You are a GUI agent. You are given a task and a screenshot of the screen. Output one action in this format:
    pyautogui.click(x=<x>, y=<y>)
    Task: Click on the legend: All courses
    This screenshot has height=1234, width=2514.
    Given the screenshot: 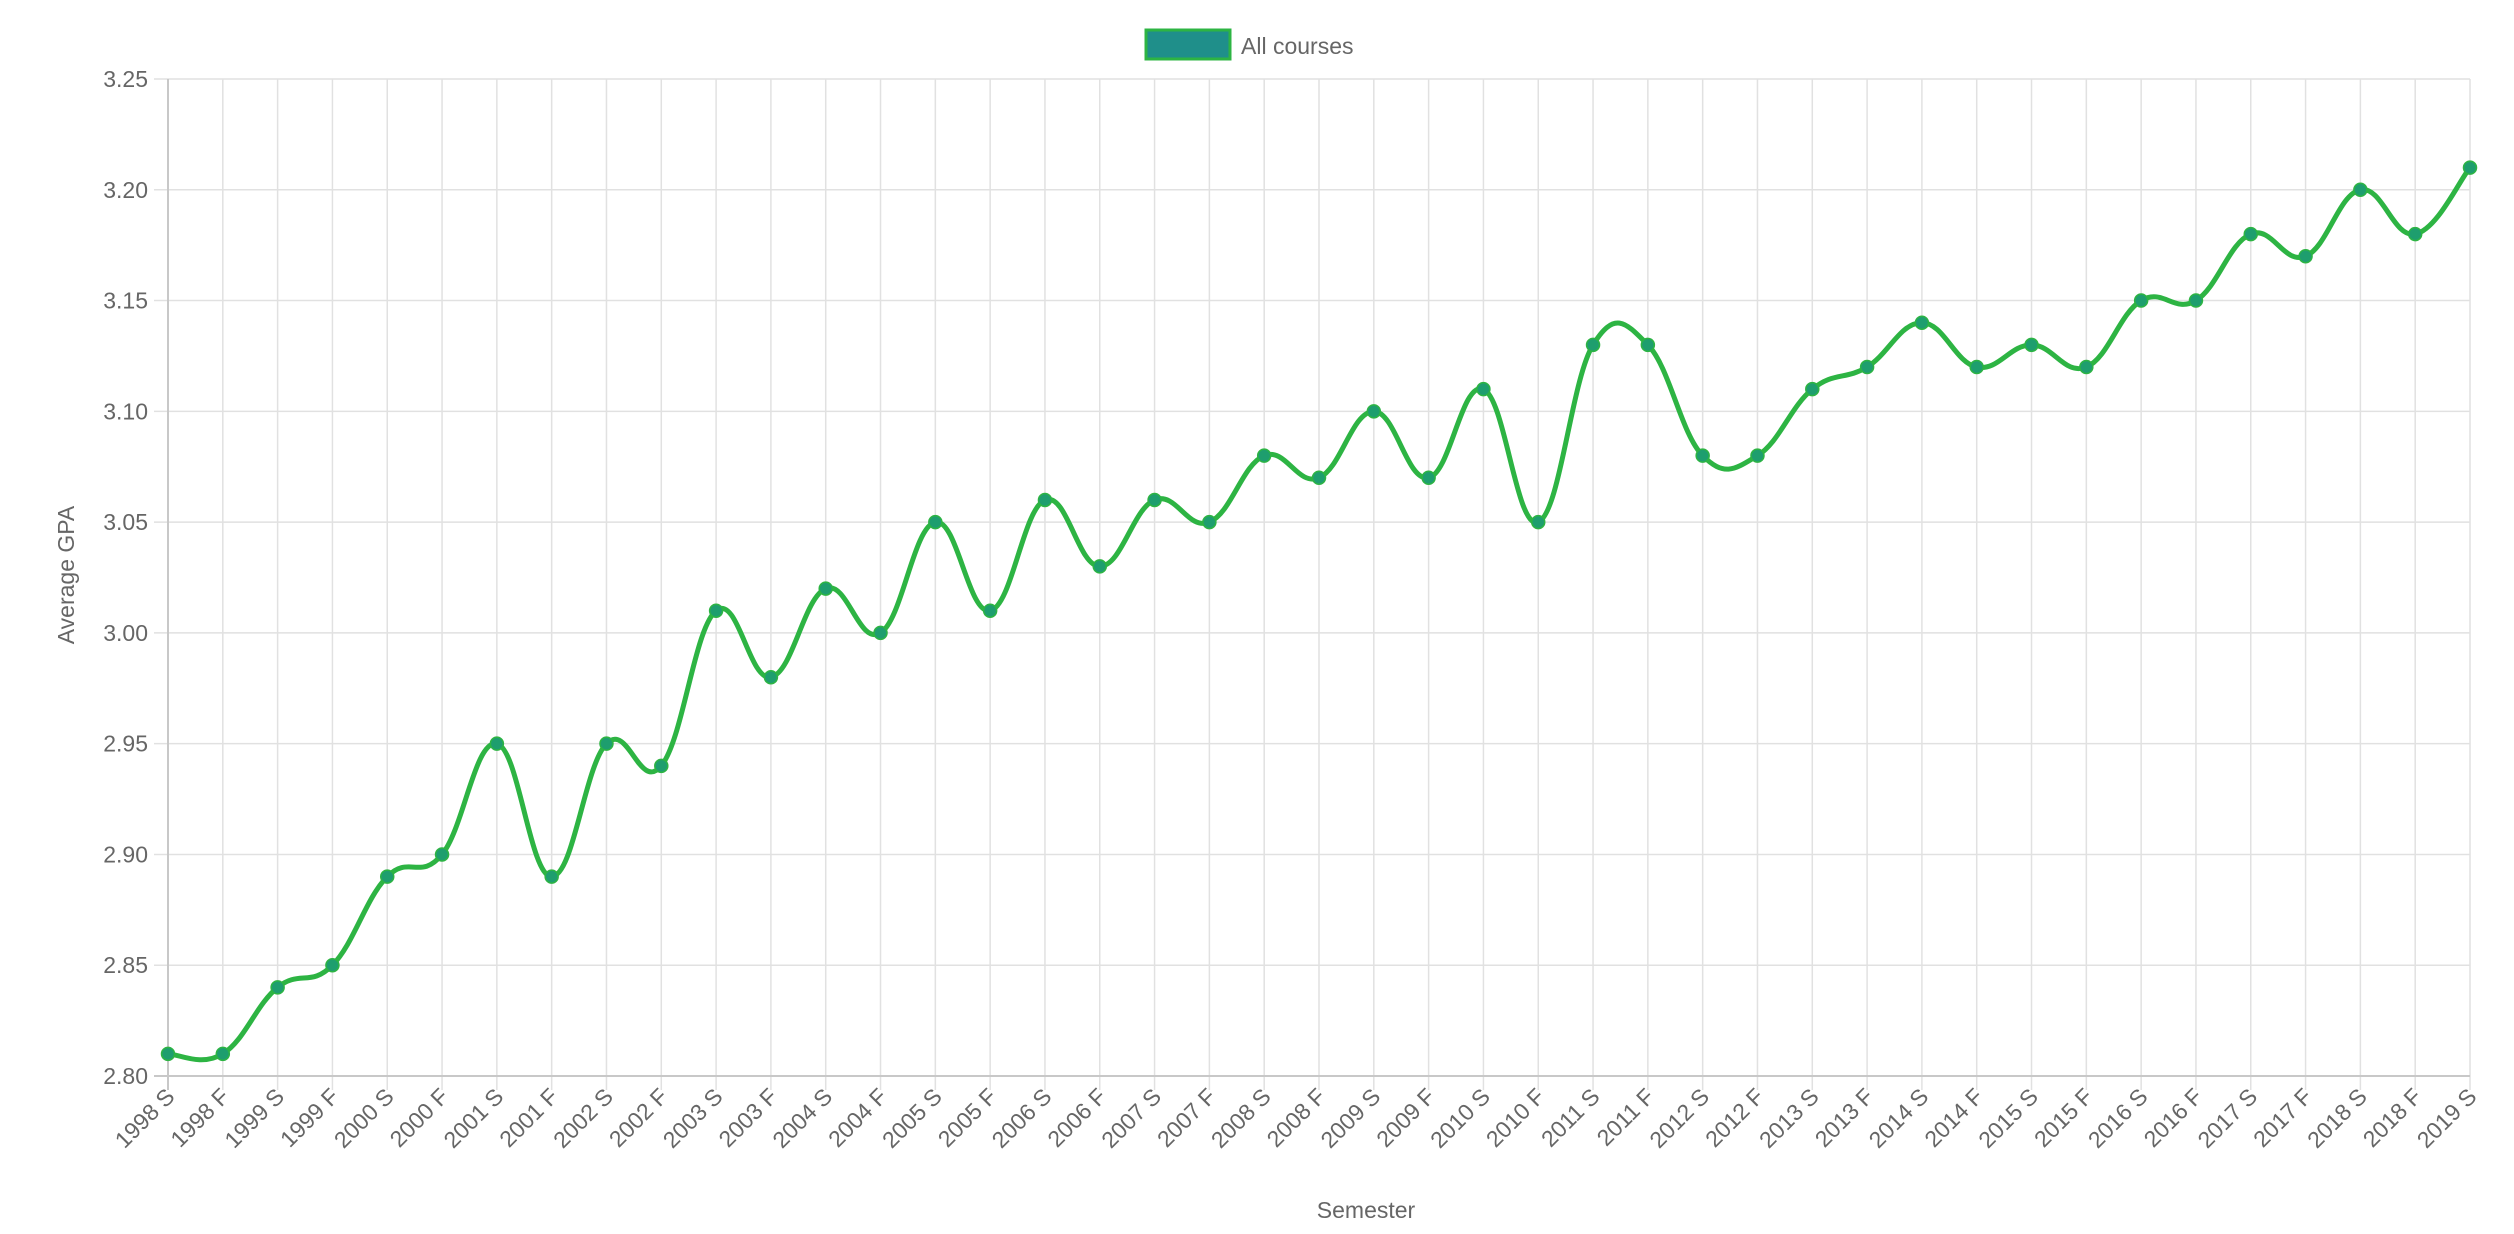 What is the action you would take?
    pyautogui.click(x=1248, y=44)
    